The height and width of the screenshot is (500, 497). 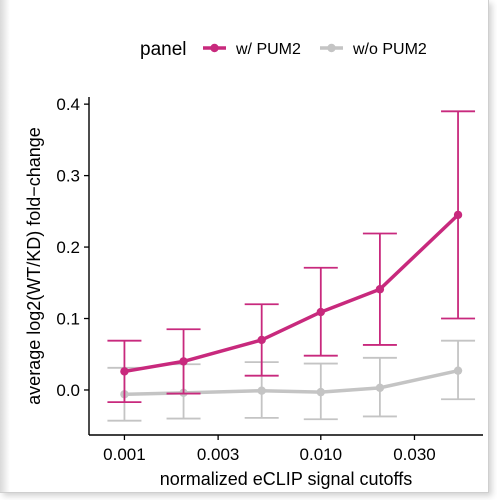 I want to click on legend-item: w/ PUM2, so click(x=252, y=49).